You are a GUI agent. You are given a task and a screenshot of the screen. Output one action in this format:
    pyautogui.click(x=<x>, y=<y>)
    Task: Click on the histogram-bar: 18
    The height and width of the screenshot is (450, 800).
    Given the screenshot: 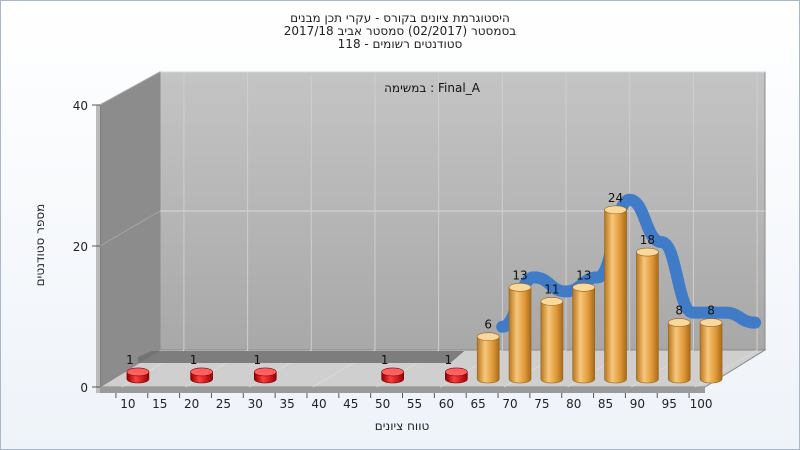 What is the action you would take?
    pyautogui.click(x=647, y=308)
    